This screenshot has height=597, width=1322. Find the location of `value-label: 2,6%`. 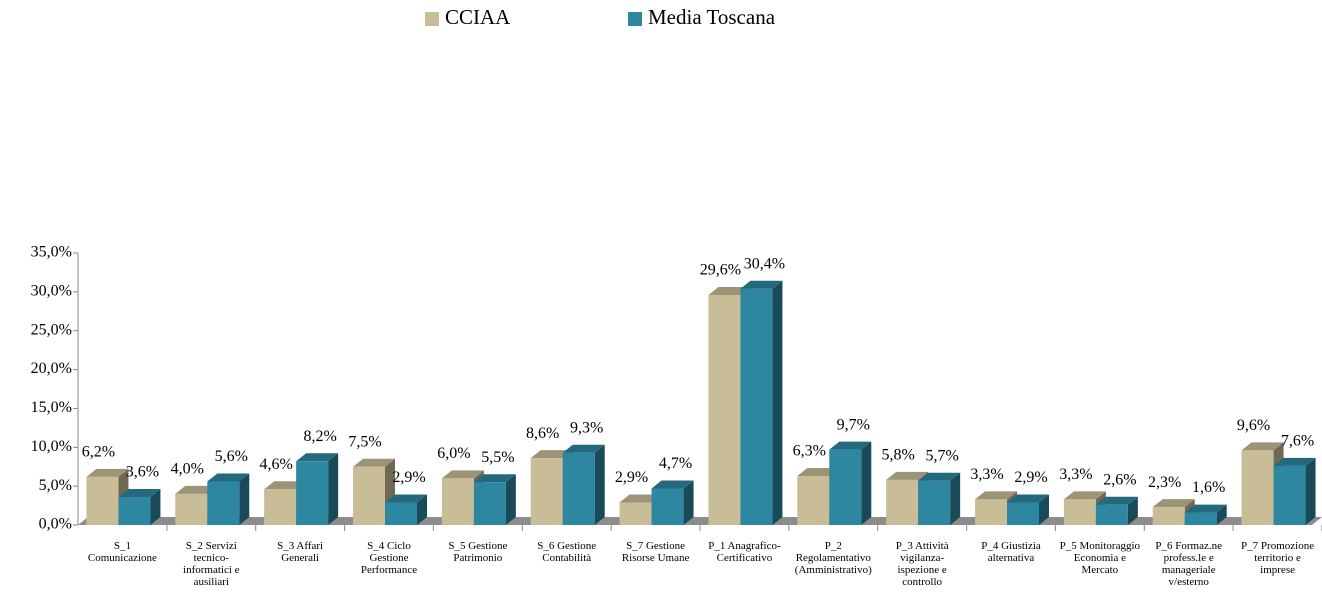

value-label: 2,6% is located at coordinates (1119, 479).